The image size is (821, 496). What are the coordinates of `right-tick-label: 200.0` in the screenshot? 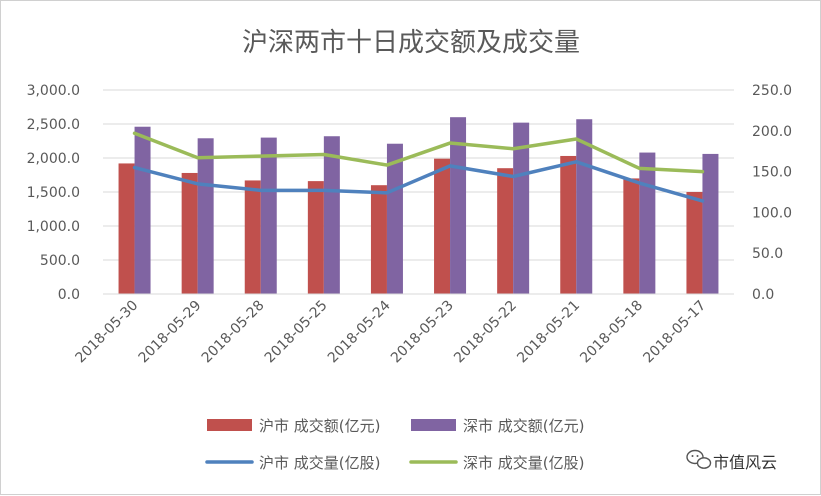 It's located at (772, 132).